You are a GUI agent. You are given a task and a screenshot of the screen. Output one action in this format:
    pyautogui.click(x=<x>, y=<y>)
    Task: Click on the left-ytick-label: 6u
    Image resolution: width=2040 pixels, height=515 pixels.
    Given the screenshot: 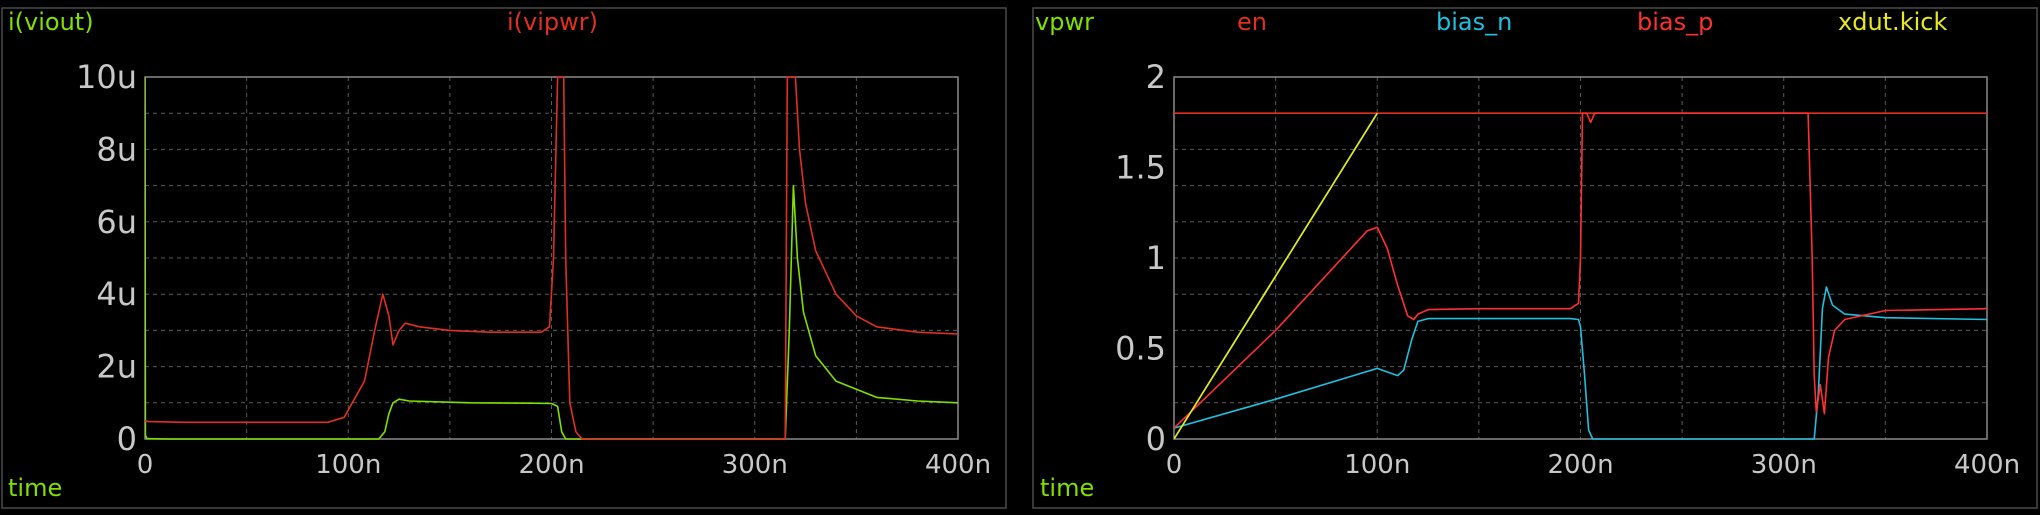 What is the action you would take?
    pyautogui.click(x=116, y=222)
    